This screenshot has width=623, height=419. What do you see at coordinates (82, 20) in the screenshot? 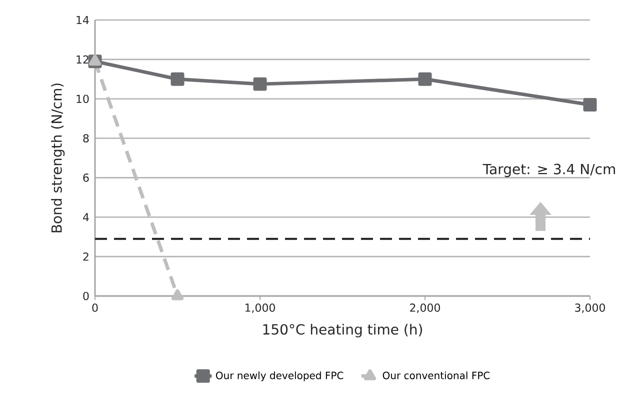
I see `y-tick-label: 14` at bounding box center [82, 20].